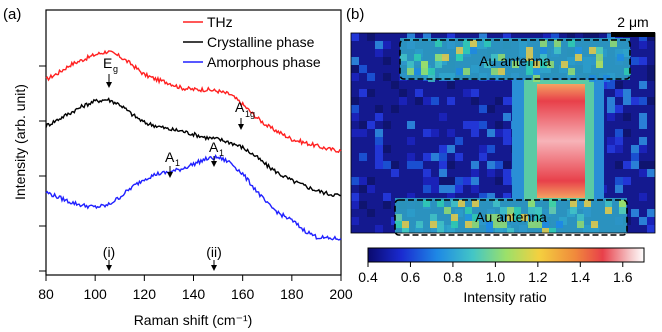 This screenshot has height=332, width=662. I want to click on x-tick-label: 180, so click(292, 294).